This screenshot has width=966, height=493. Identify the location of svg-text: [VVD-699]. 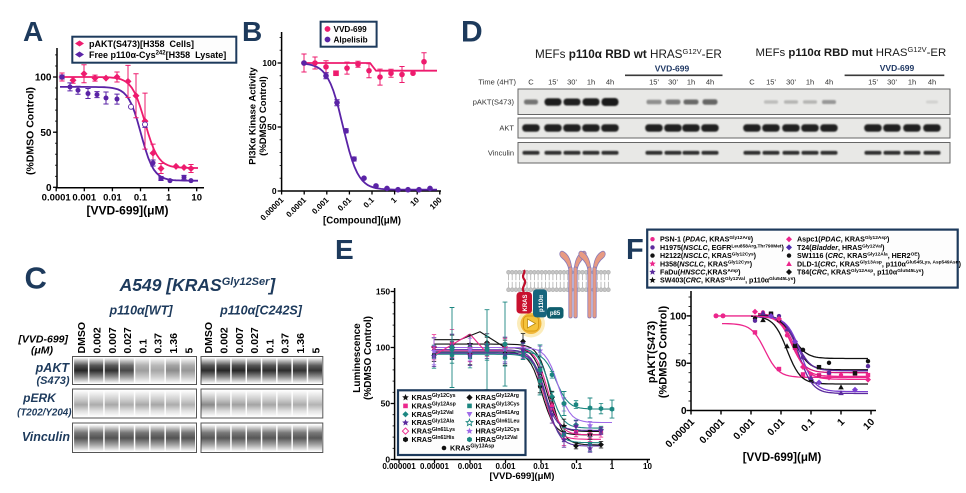
(42, 340).